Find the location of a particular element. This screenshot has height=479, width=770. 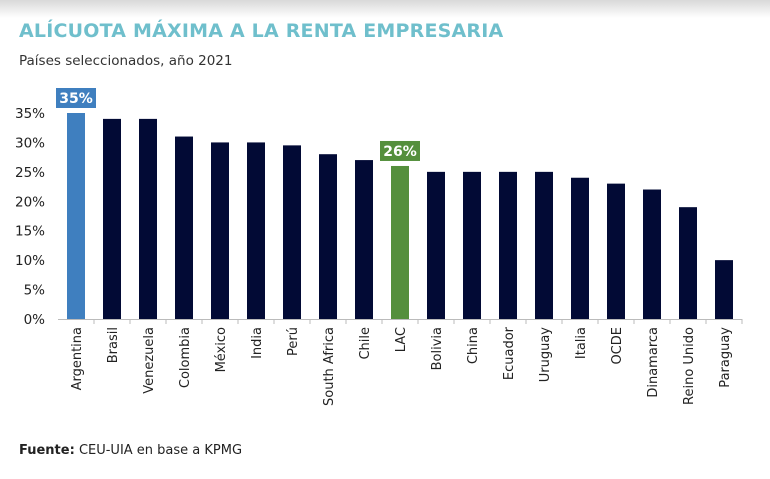

x-tick-label: México is located at coordinates (221, 349).